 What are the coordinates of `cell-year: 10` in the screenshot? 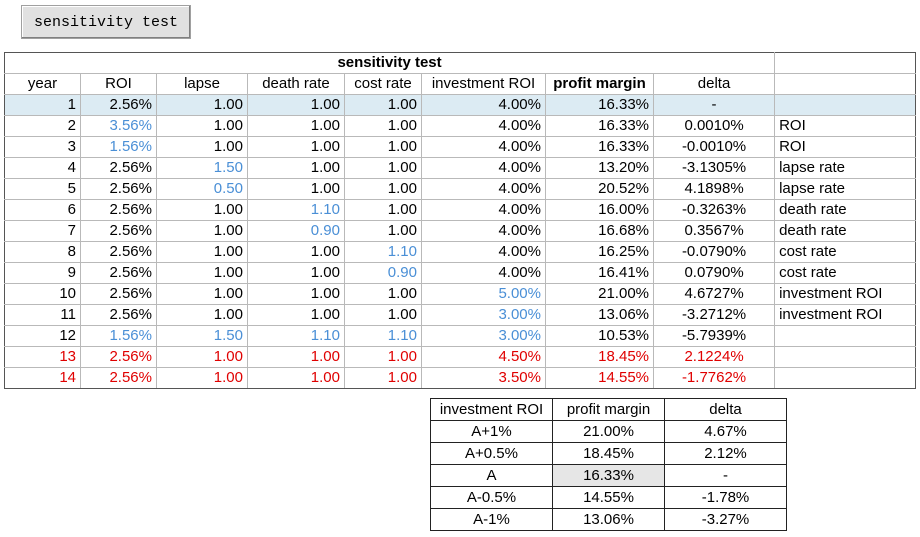 It's located at (42, 294).